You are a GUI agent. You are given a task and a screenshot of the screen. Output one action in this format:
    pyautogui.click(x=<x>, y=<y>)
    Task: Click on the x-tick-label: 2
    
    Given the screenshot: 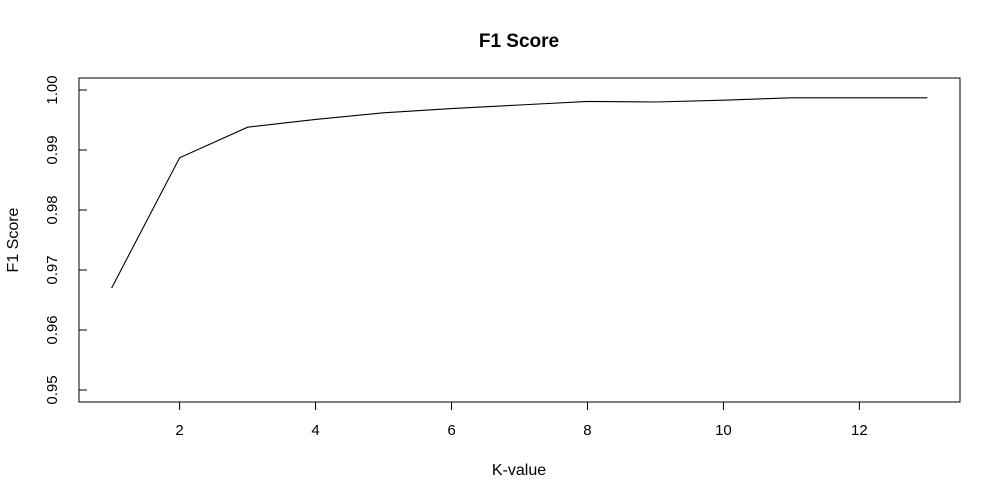 What is the action you would take?
    pyautogui.click(x=179, y=430)
    